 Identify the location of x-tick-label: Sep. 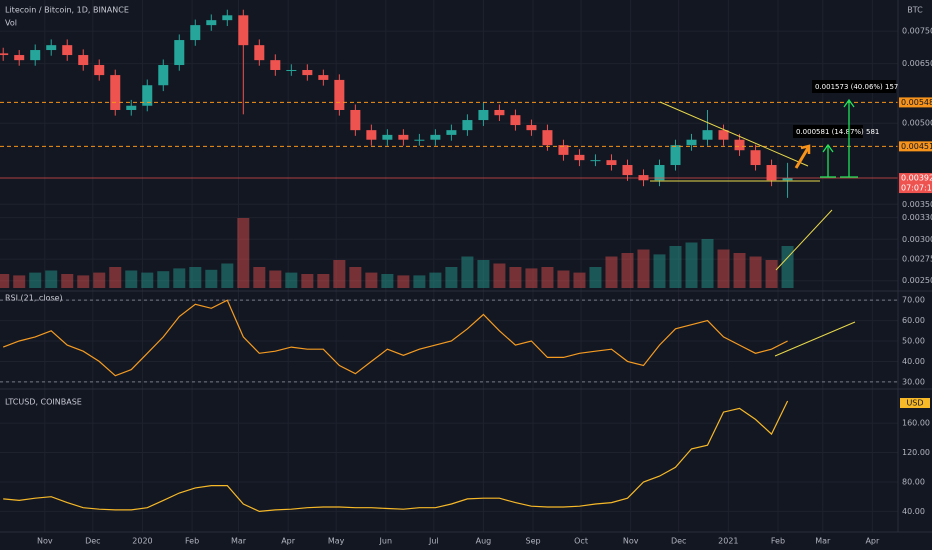
(532, 541).